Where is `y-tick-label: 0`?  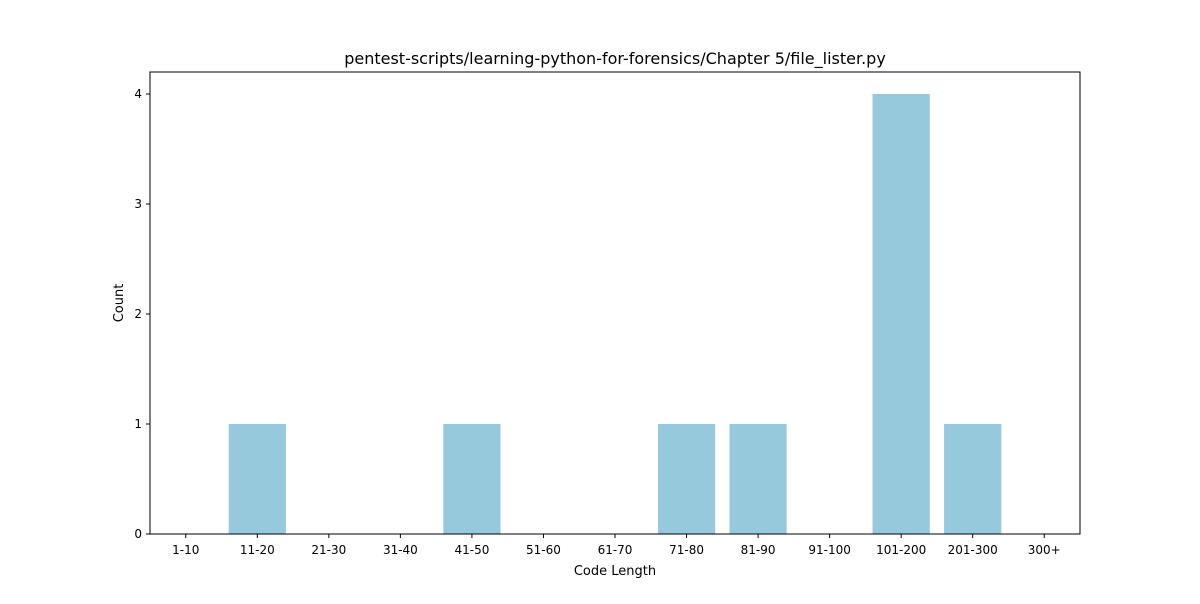
y-tick-label: 0 is located at coordinates (138, 534).